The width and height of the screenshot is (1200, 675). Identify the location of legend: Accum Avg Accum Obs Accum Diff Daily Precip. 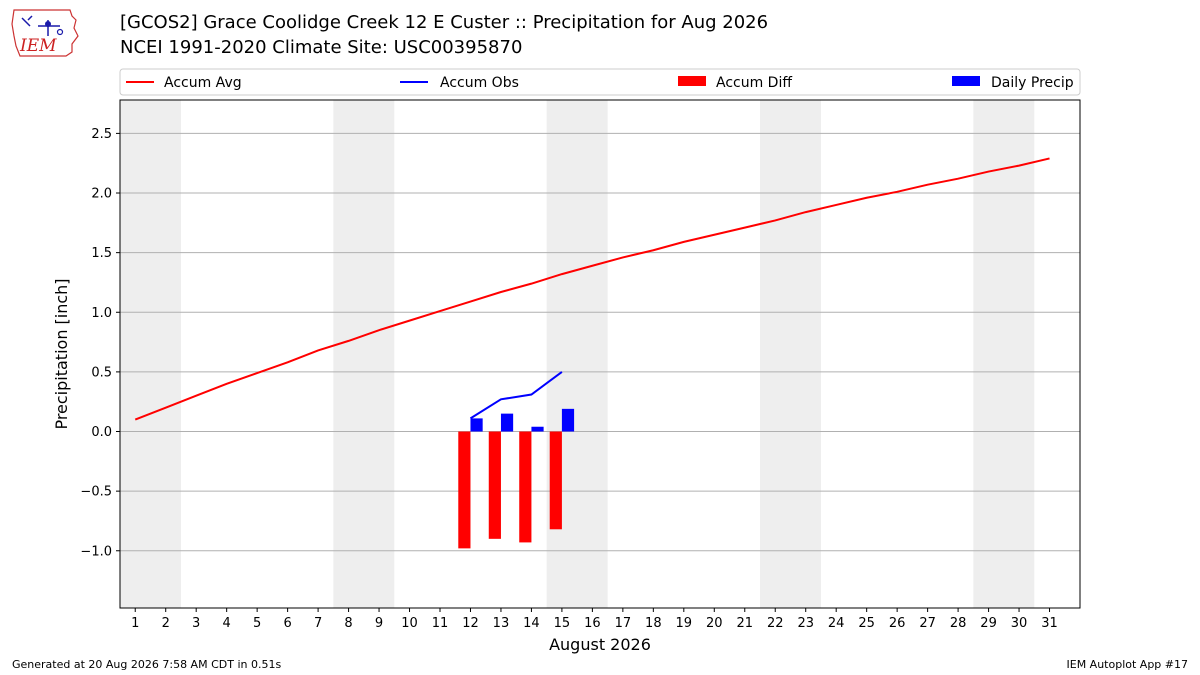
(600, 82).